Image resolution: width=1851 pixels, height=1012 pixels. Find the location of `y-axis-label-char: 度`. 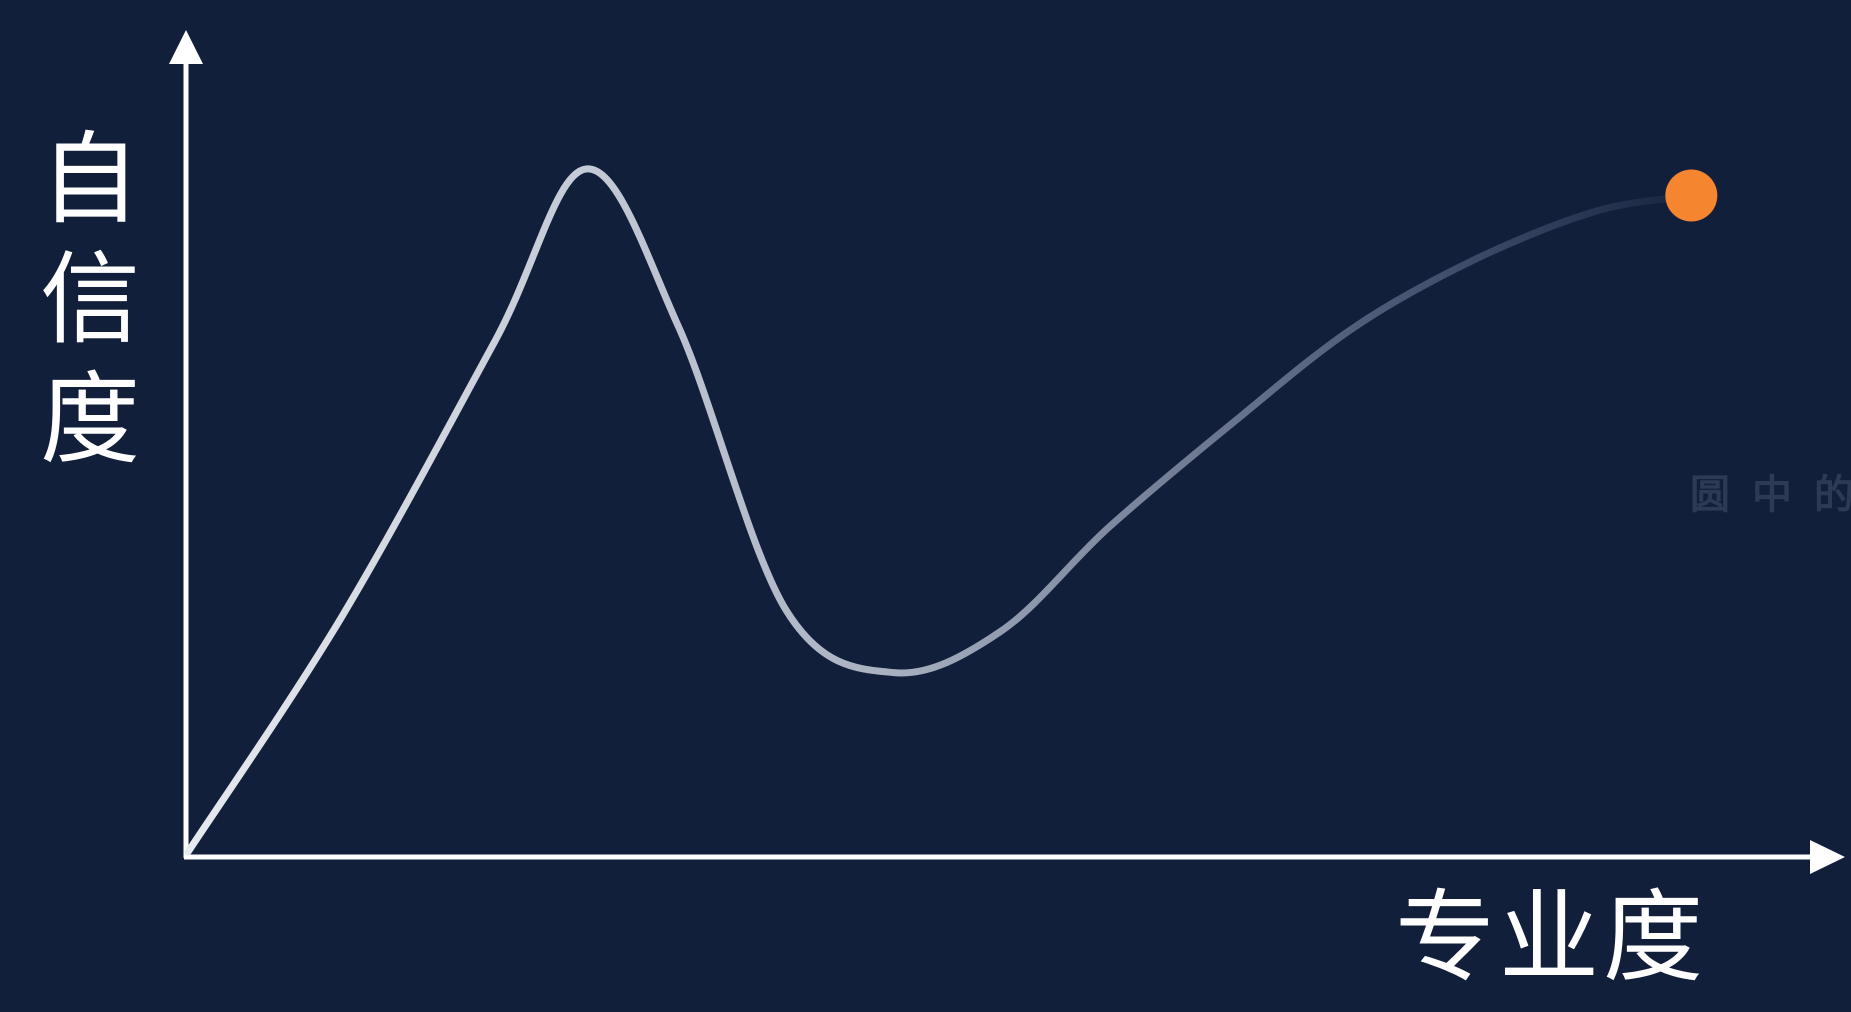

y-axis-label-char: 度 is located at coordinates (90, 419).